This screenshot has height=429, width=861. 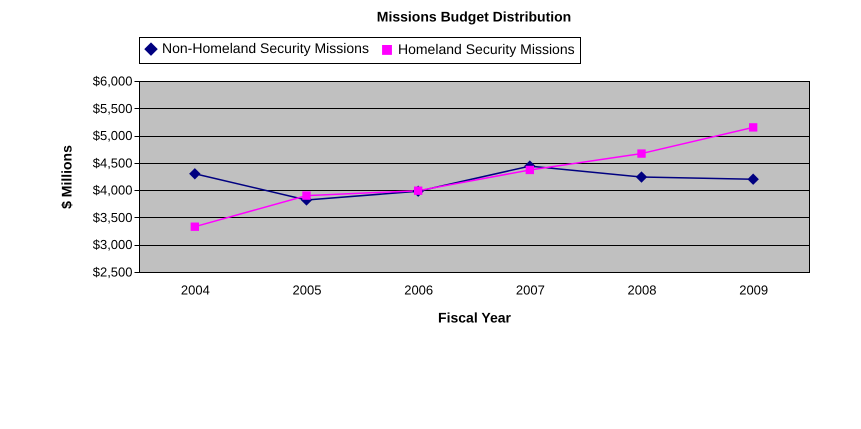 I want to click on legend-label: Homeland Security Missions, so click(x=486, y=48).